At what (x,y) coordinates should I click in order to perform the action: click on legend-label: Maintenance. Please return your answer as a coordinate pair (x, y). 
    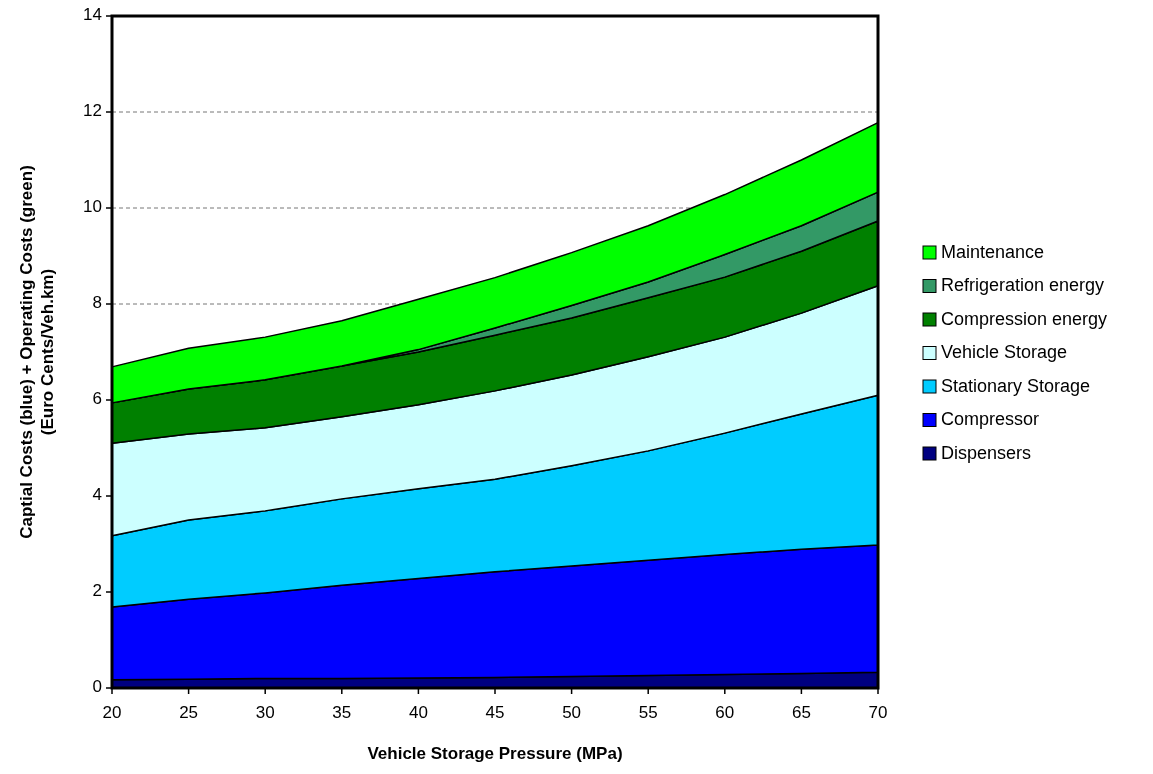
    Looking at the image, I should click on (993, 251).